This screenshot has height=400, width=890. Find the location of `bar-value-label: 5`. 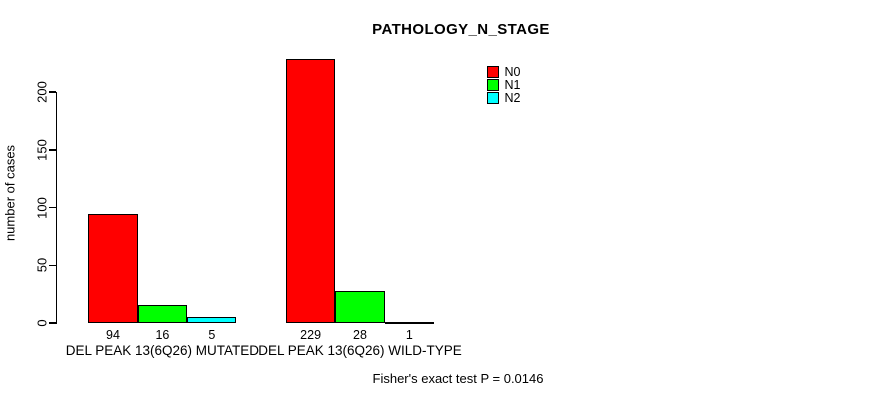

bar-value-label: 5 is located at coordinates (212, 334).